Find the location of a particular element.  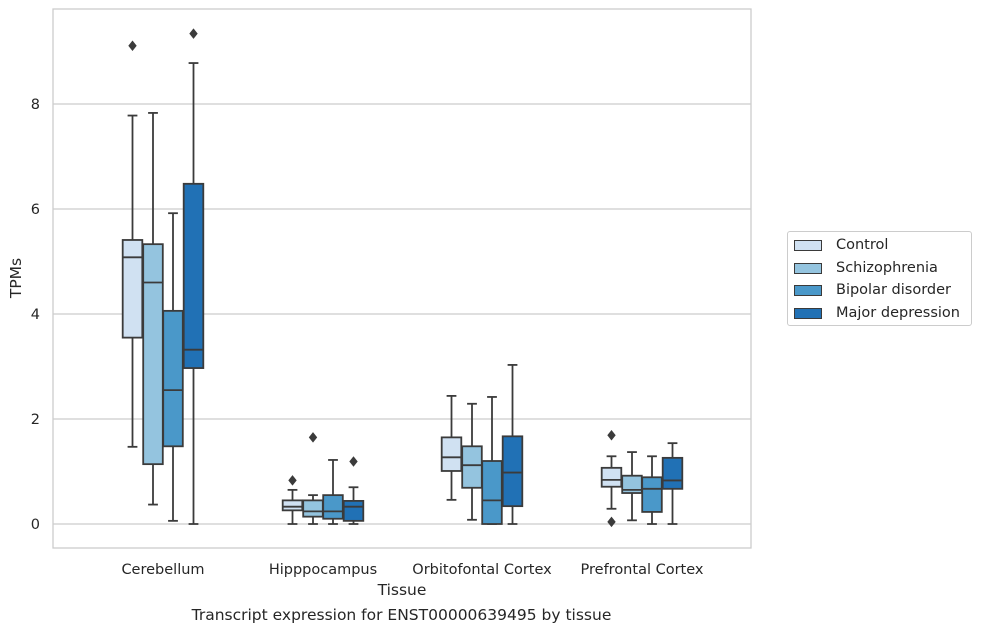

y-tick-label-2: 2 is located at coordinates (35, 420).